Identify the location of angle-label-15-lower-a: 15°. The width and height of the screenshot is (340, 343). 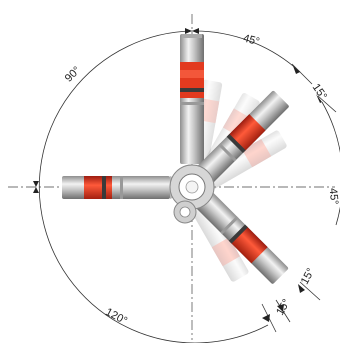
(283, 307).